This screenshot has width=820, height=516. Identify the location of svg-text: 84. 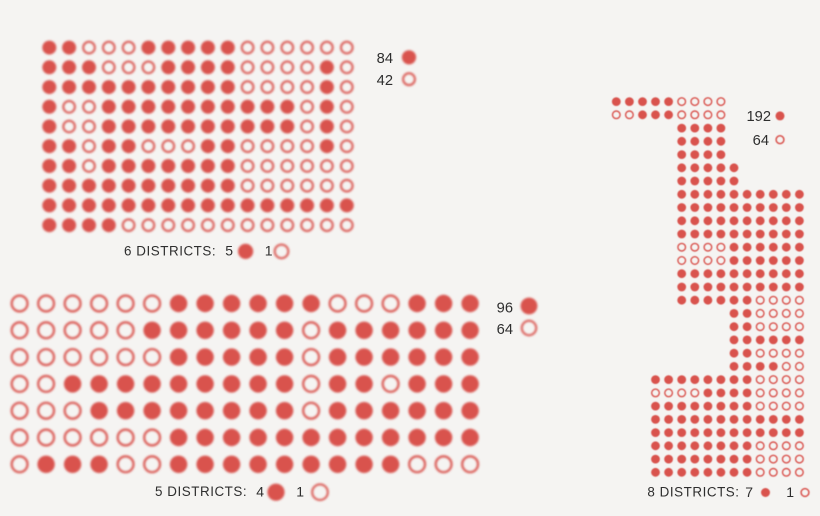
(385, 59).